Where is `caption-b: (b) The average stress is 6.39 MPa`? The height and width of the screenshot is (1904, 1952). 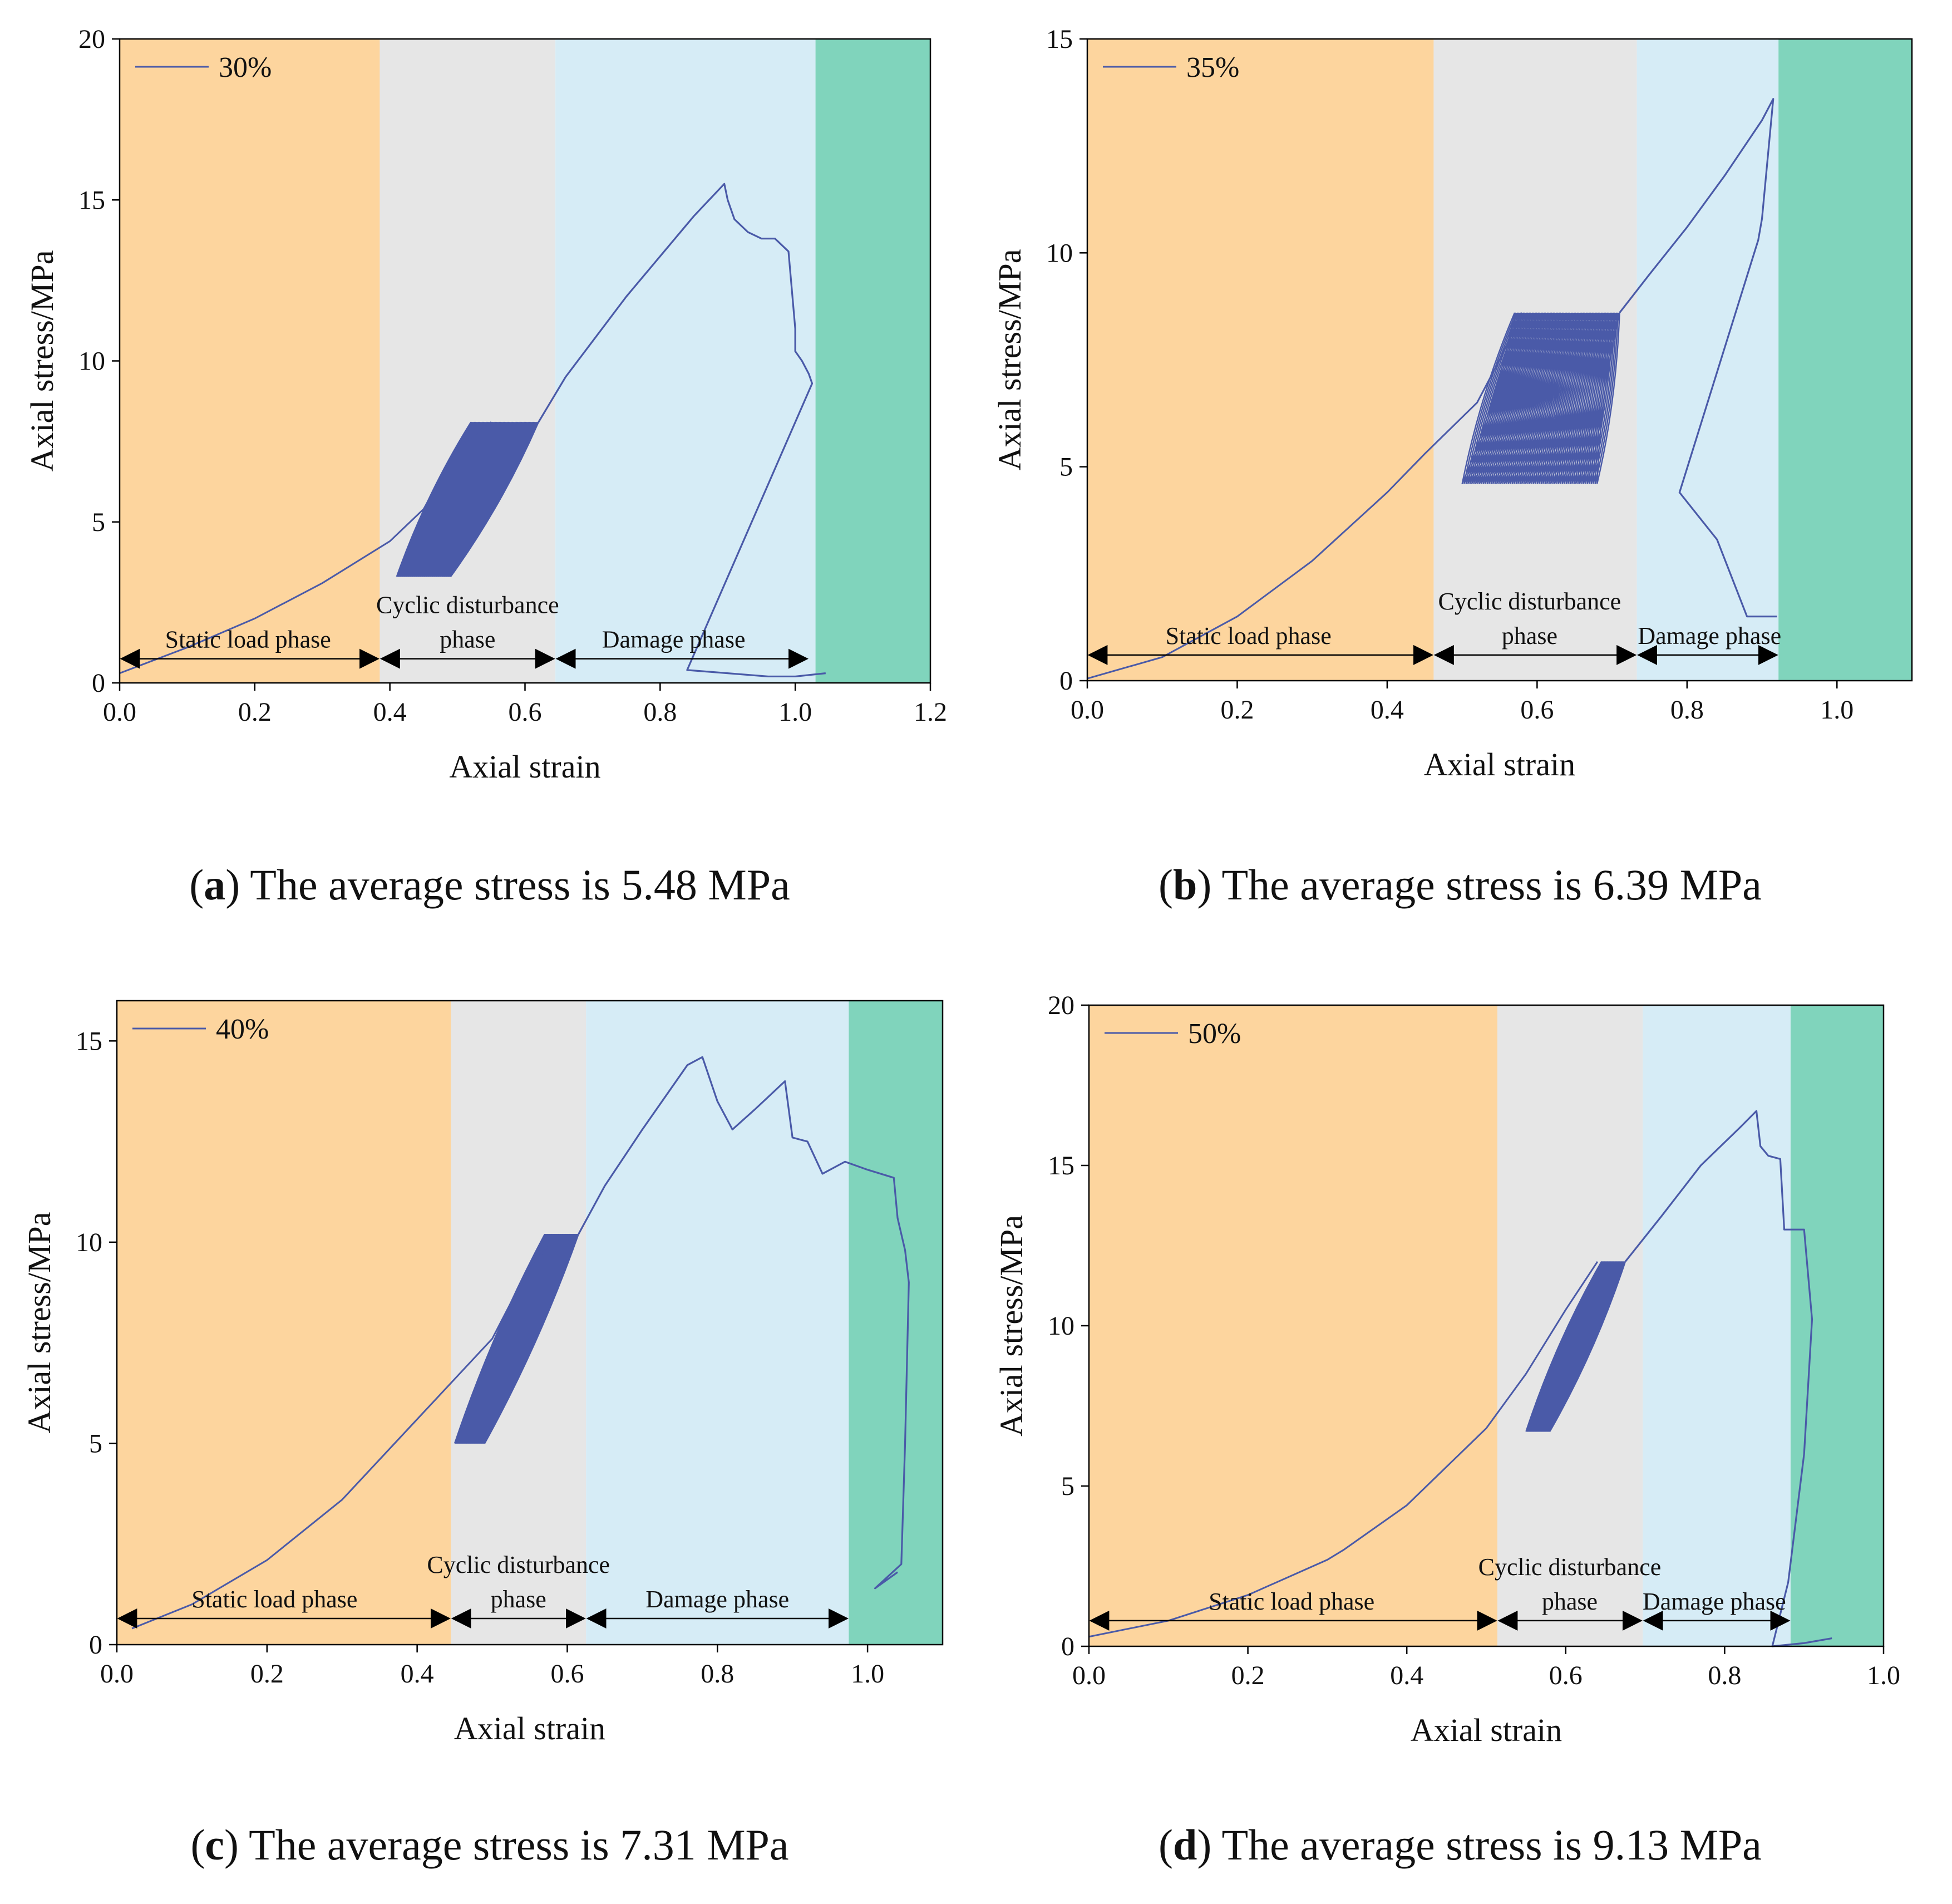 caption-b: (b) The average stress is 6.39 MPa is located at coordinates (1460, 884).